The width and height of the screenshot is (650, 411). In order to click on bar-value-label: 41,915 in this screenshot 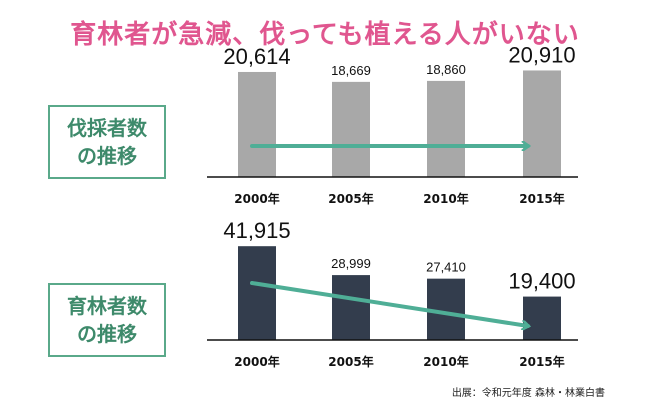, I will do `click(256, 230)`.